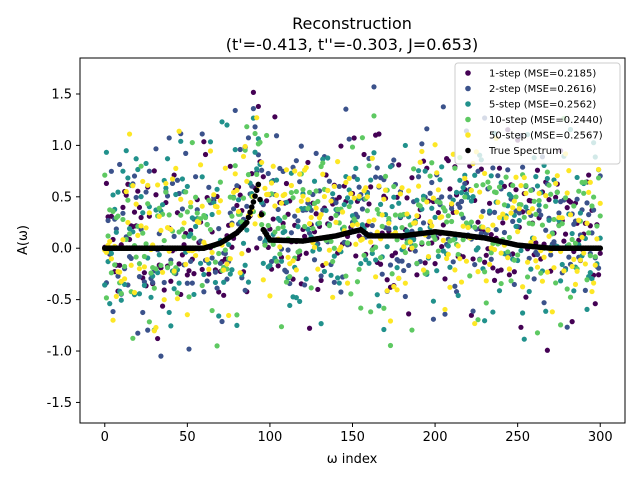 The image size is (640, 485). I want to click on legend-label: 1-step (MSE=0.2185), so click(542, 74).